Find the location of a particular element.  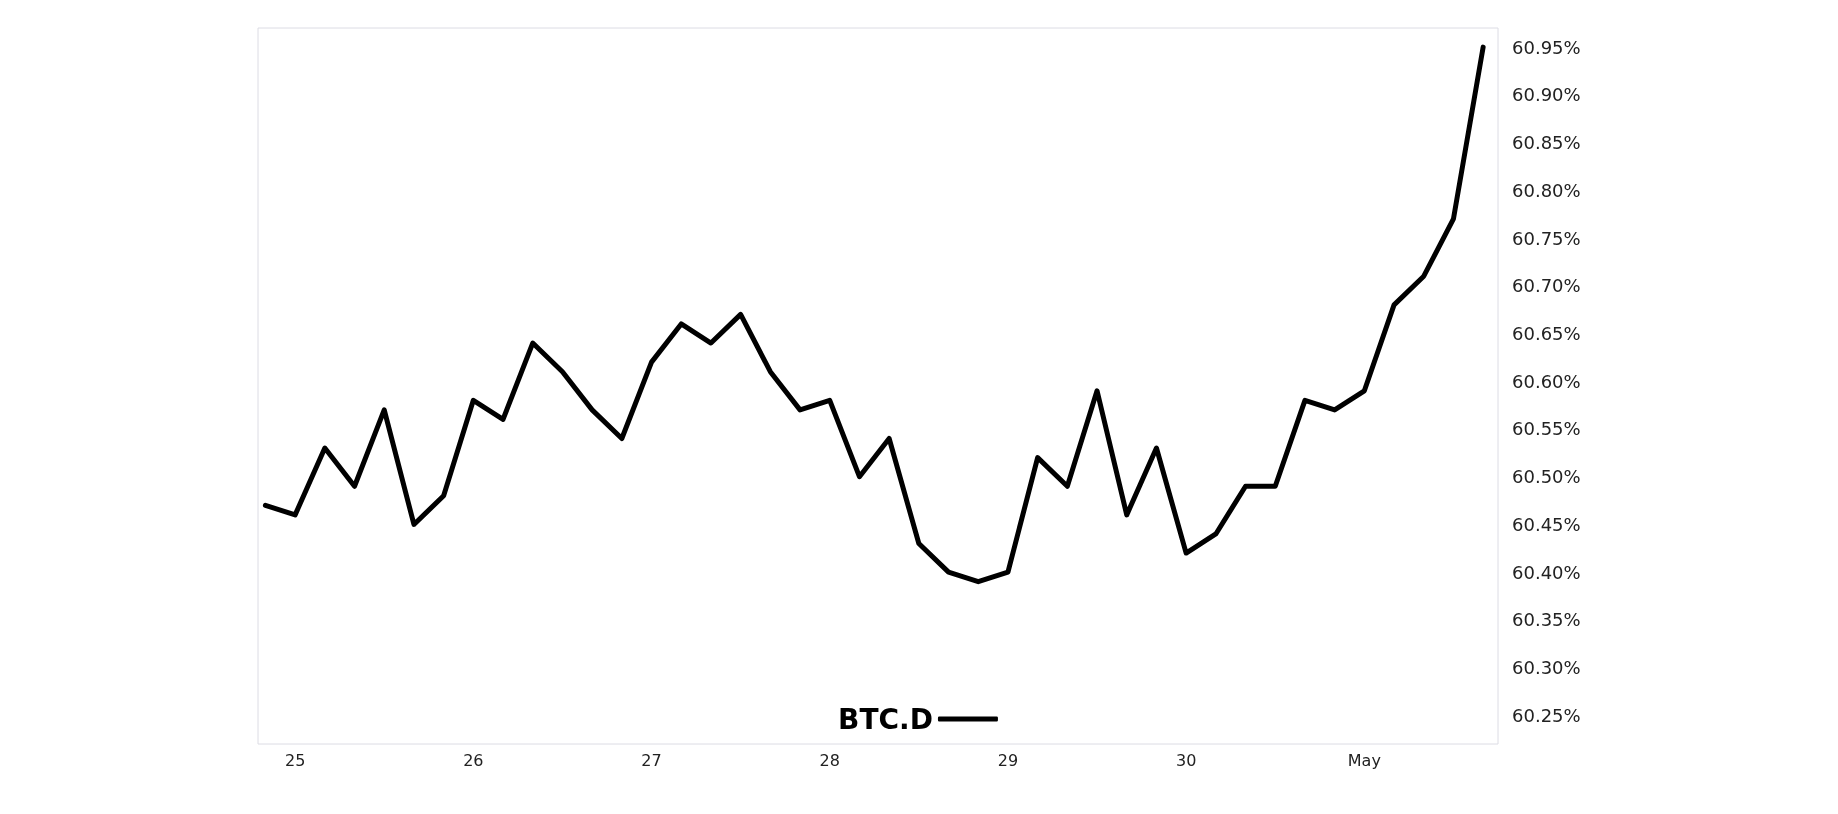

x-tick-label: 25 is located at coordinates (295, 760).